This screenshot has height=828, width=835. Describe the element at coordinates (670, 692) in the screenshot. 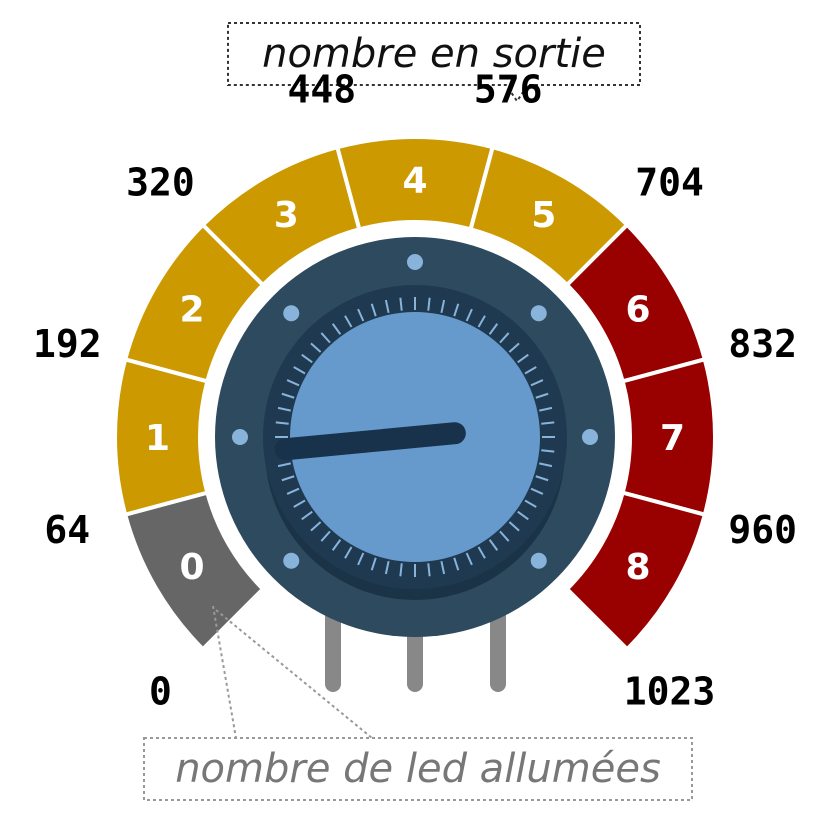

I see `boundary-label-1023: 1023` at that location.